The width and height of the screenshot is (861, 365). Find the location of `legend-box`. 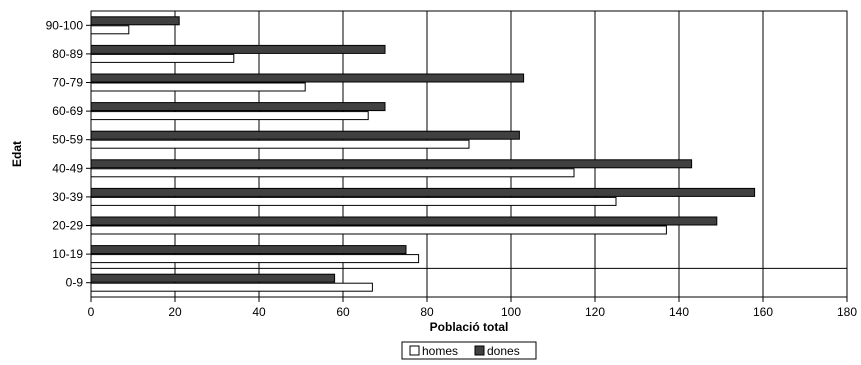

legend-box is located at coordinates (469, 350).